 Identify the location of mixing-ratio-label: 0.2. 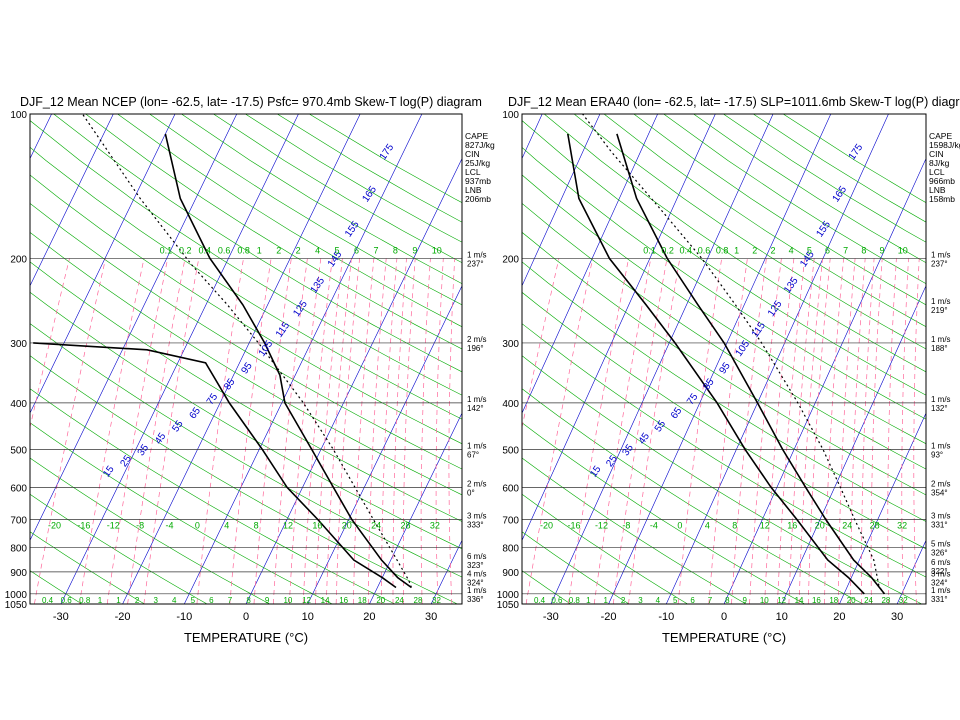
(185, 250).